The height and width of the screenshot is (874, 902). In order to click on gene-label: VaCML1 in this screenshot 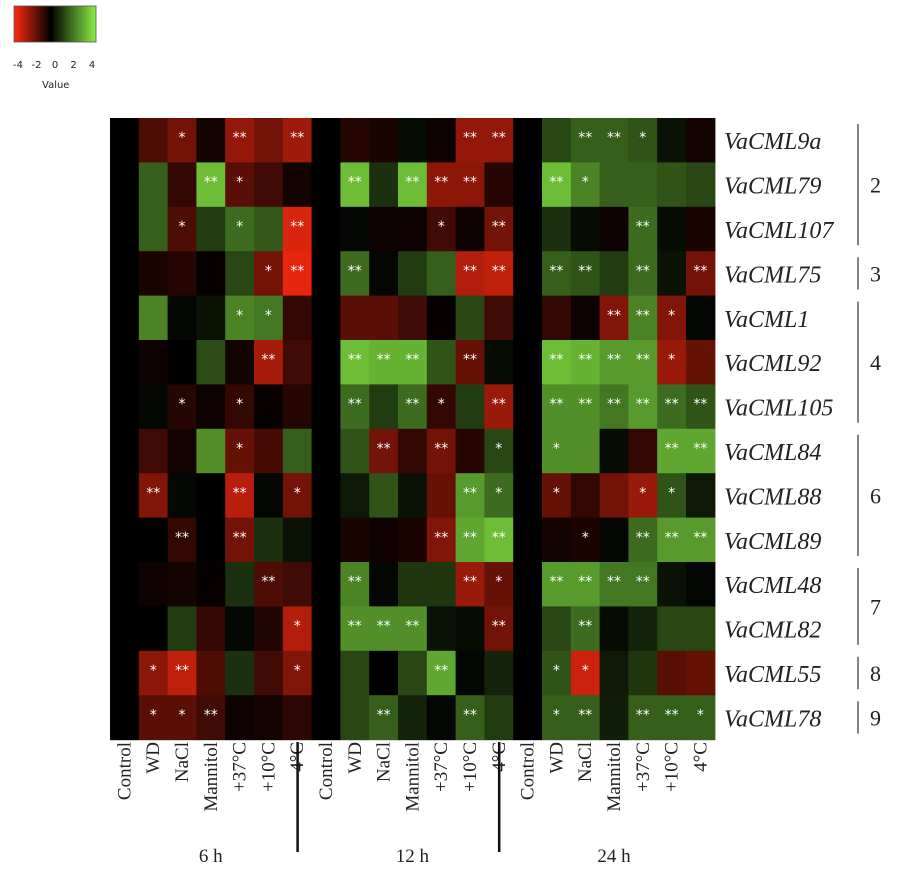, I will do `click(766, 320)`.